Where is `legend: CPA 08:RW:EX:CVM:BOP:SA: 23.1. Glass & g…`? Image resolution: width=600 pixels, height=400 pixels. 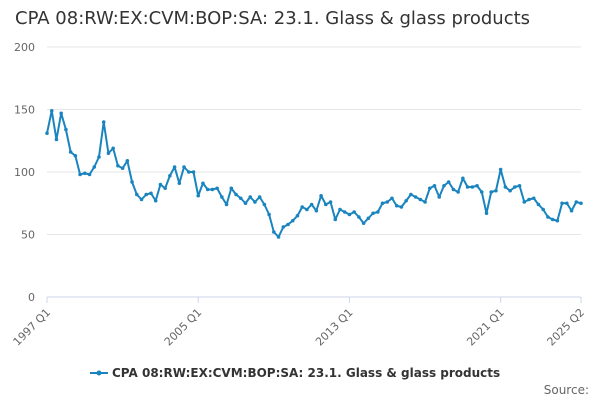 legend: CPA 08:RW:EX:CVM:BOP:SA: 23.1. Glass & g… is located at coordinates (295, 373).